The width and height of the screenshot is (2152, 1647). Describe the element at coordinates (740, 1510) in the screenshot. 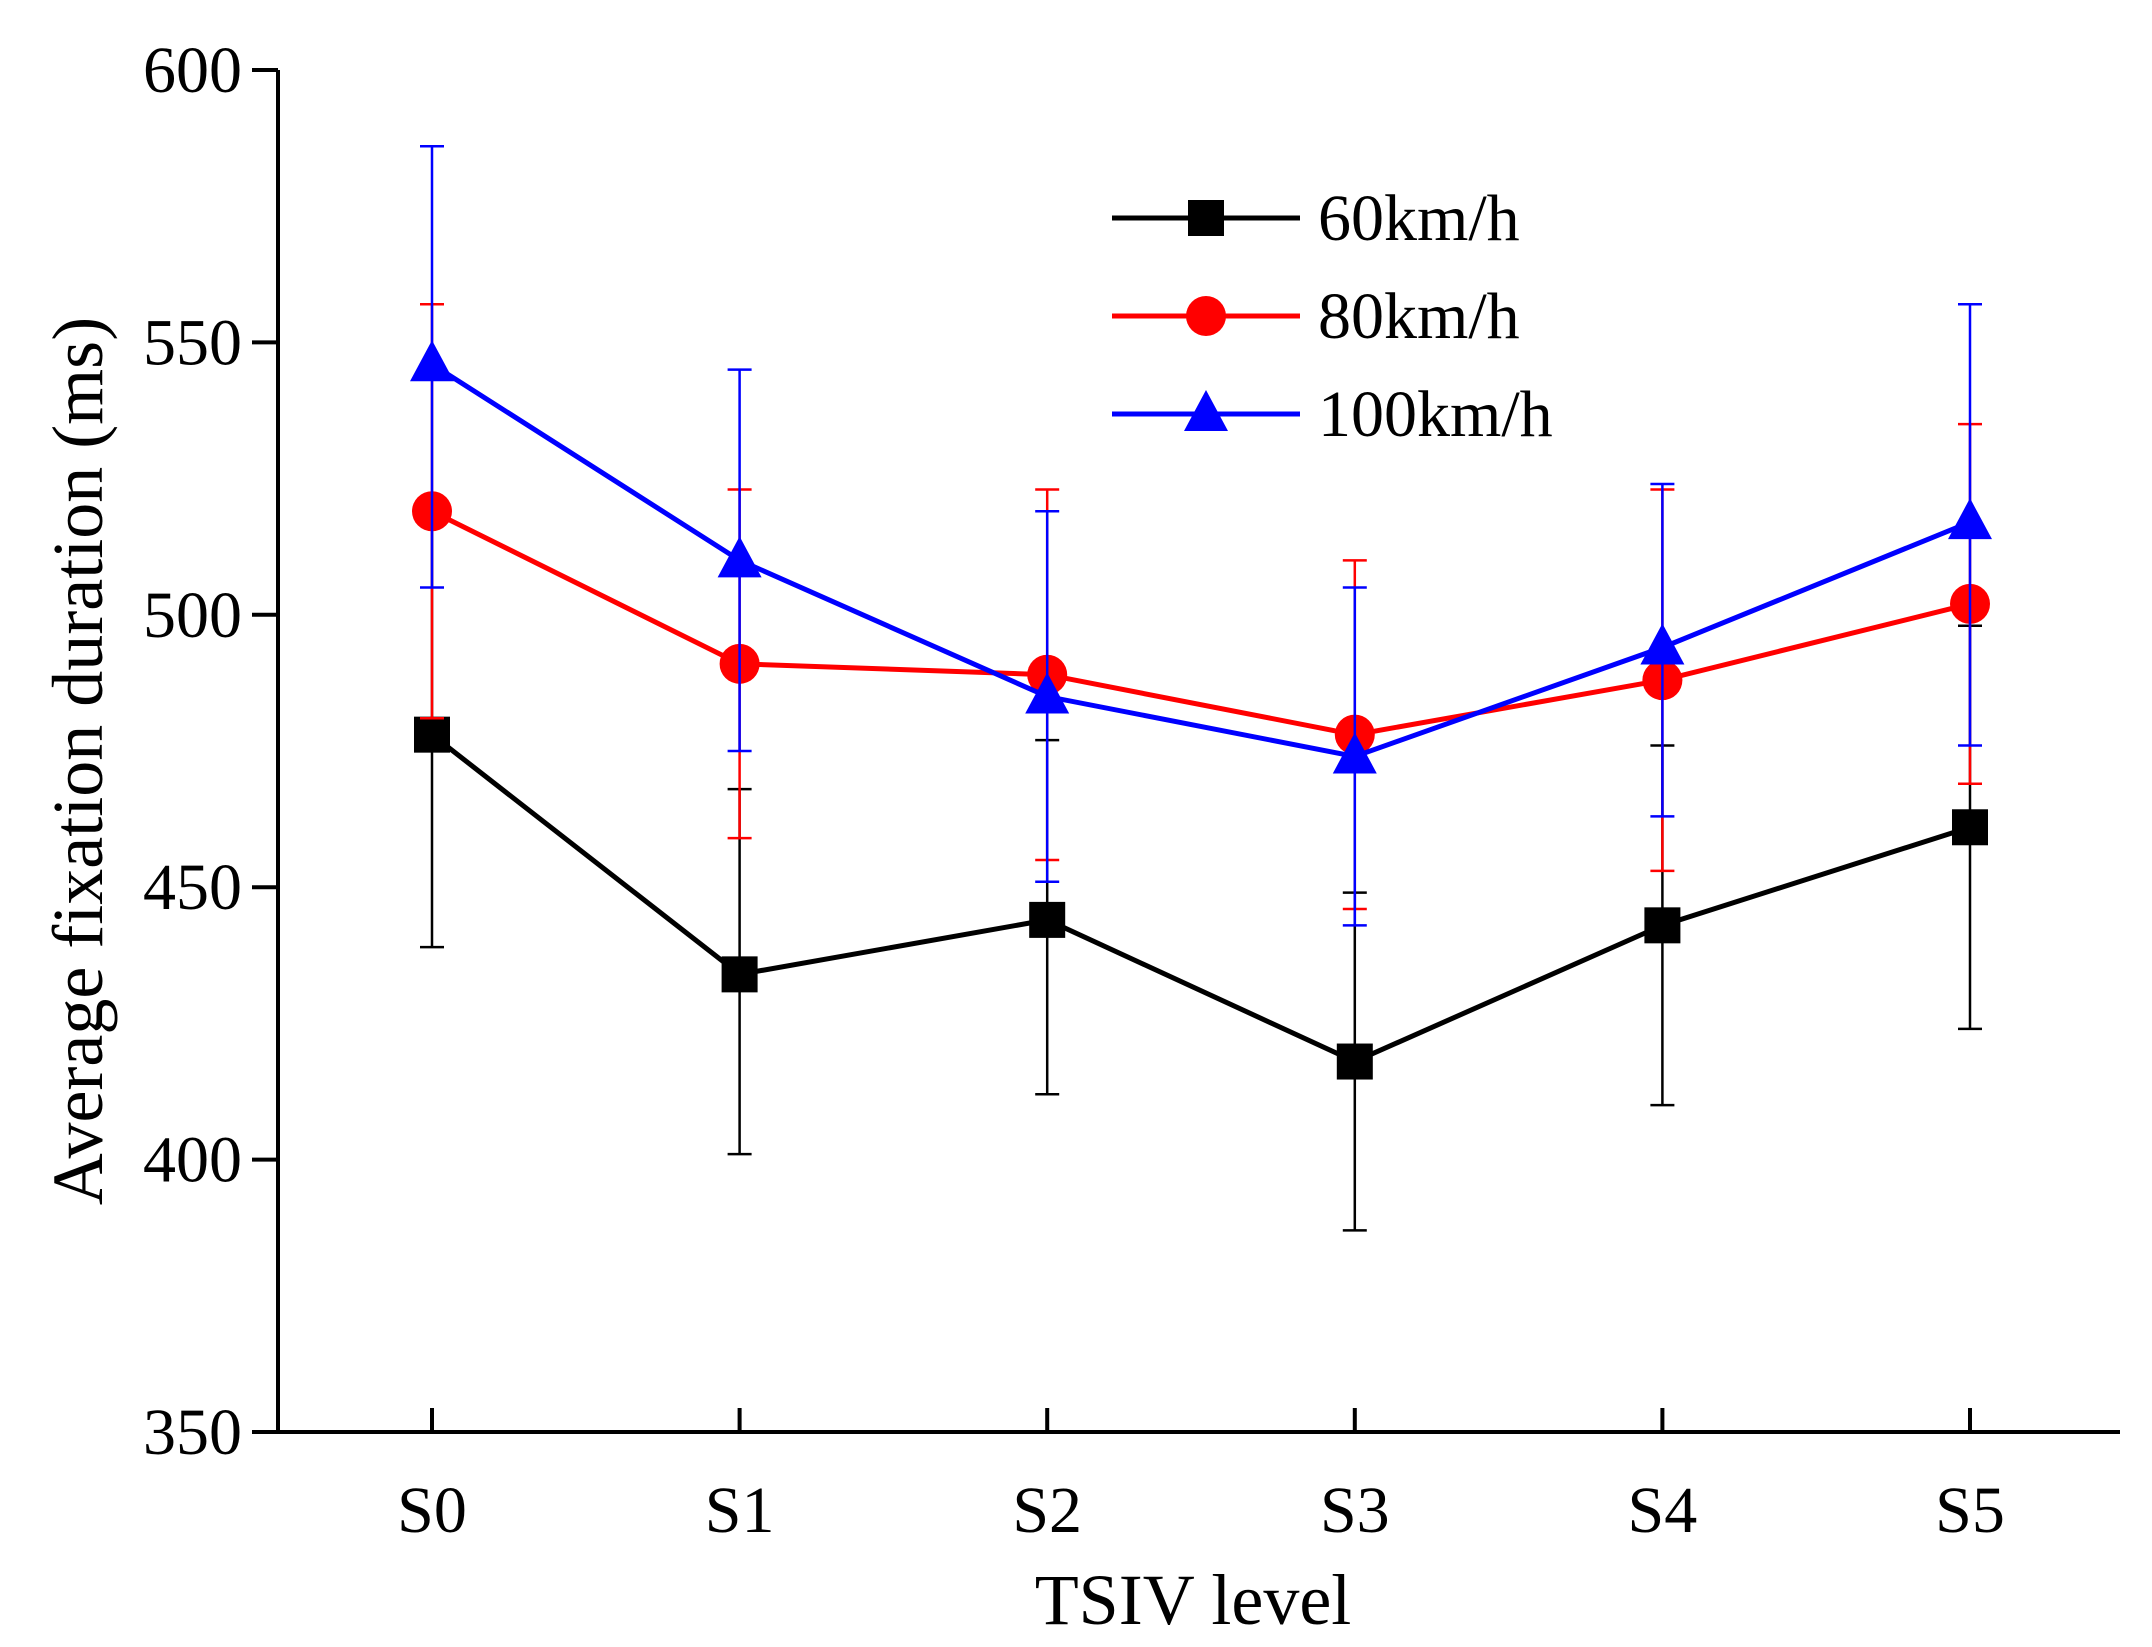

I see `x-tick-label: S1` at that location.